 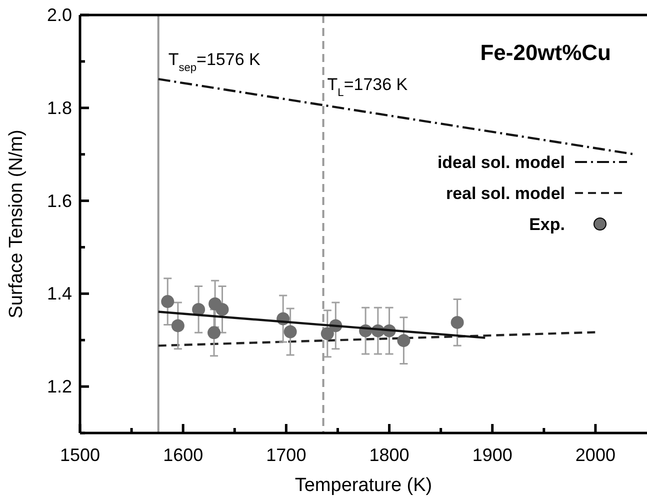 I want to click on legend-label: ideal sol. model, so click(x=501, y=162).